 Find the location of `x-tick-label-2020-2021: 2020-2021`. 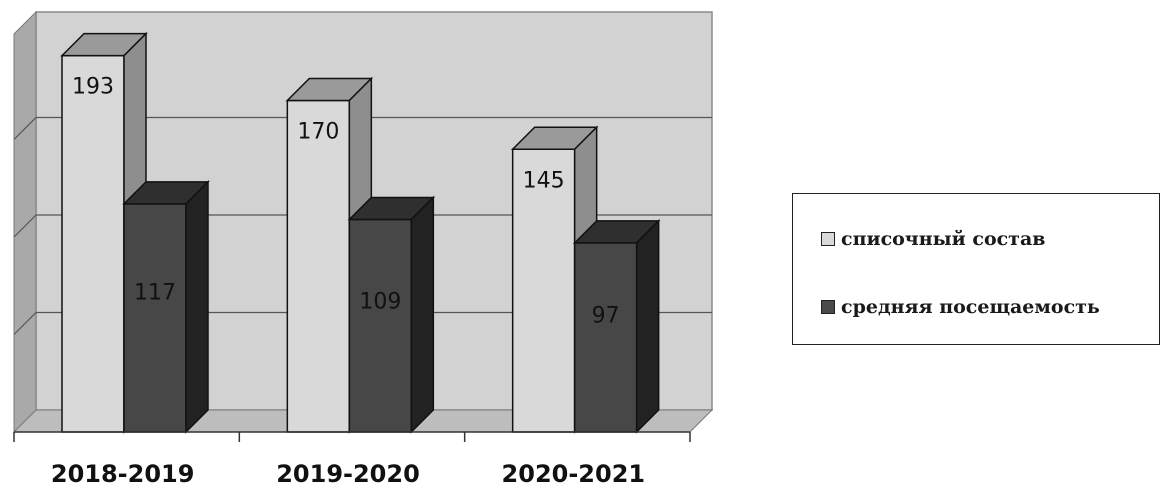

x-tick-label-2020-2021: 2020-2021 is located at coordinates (574, 474).